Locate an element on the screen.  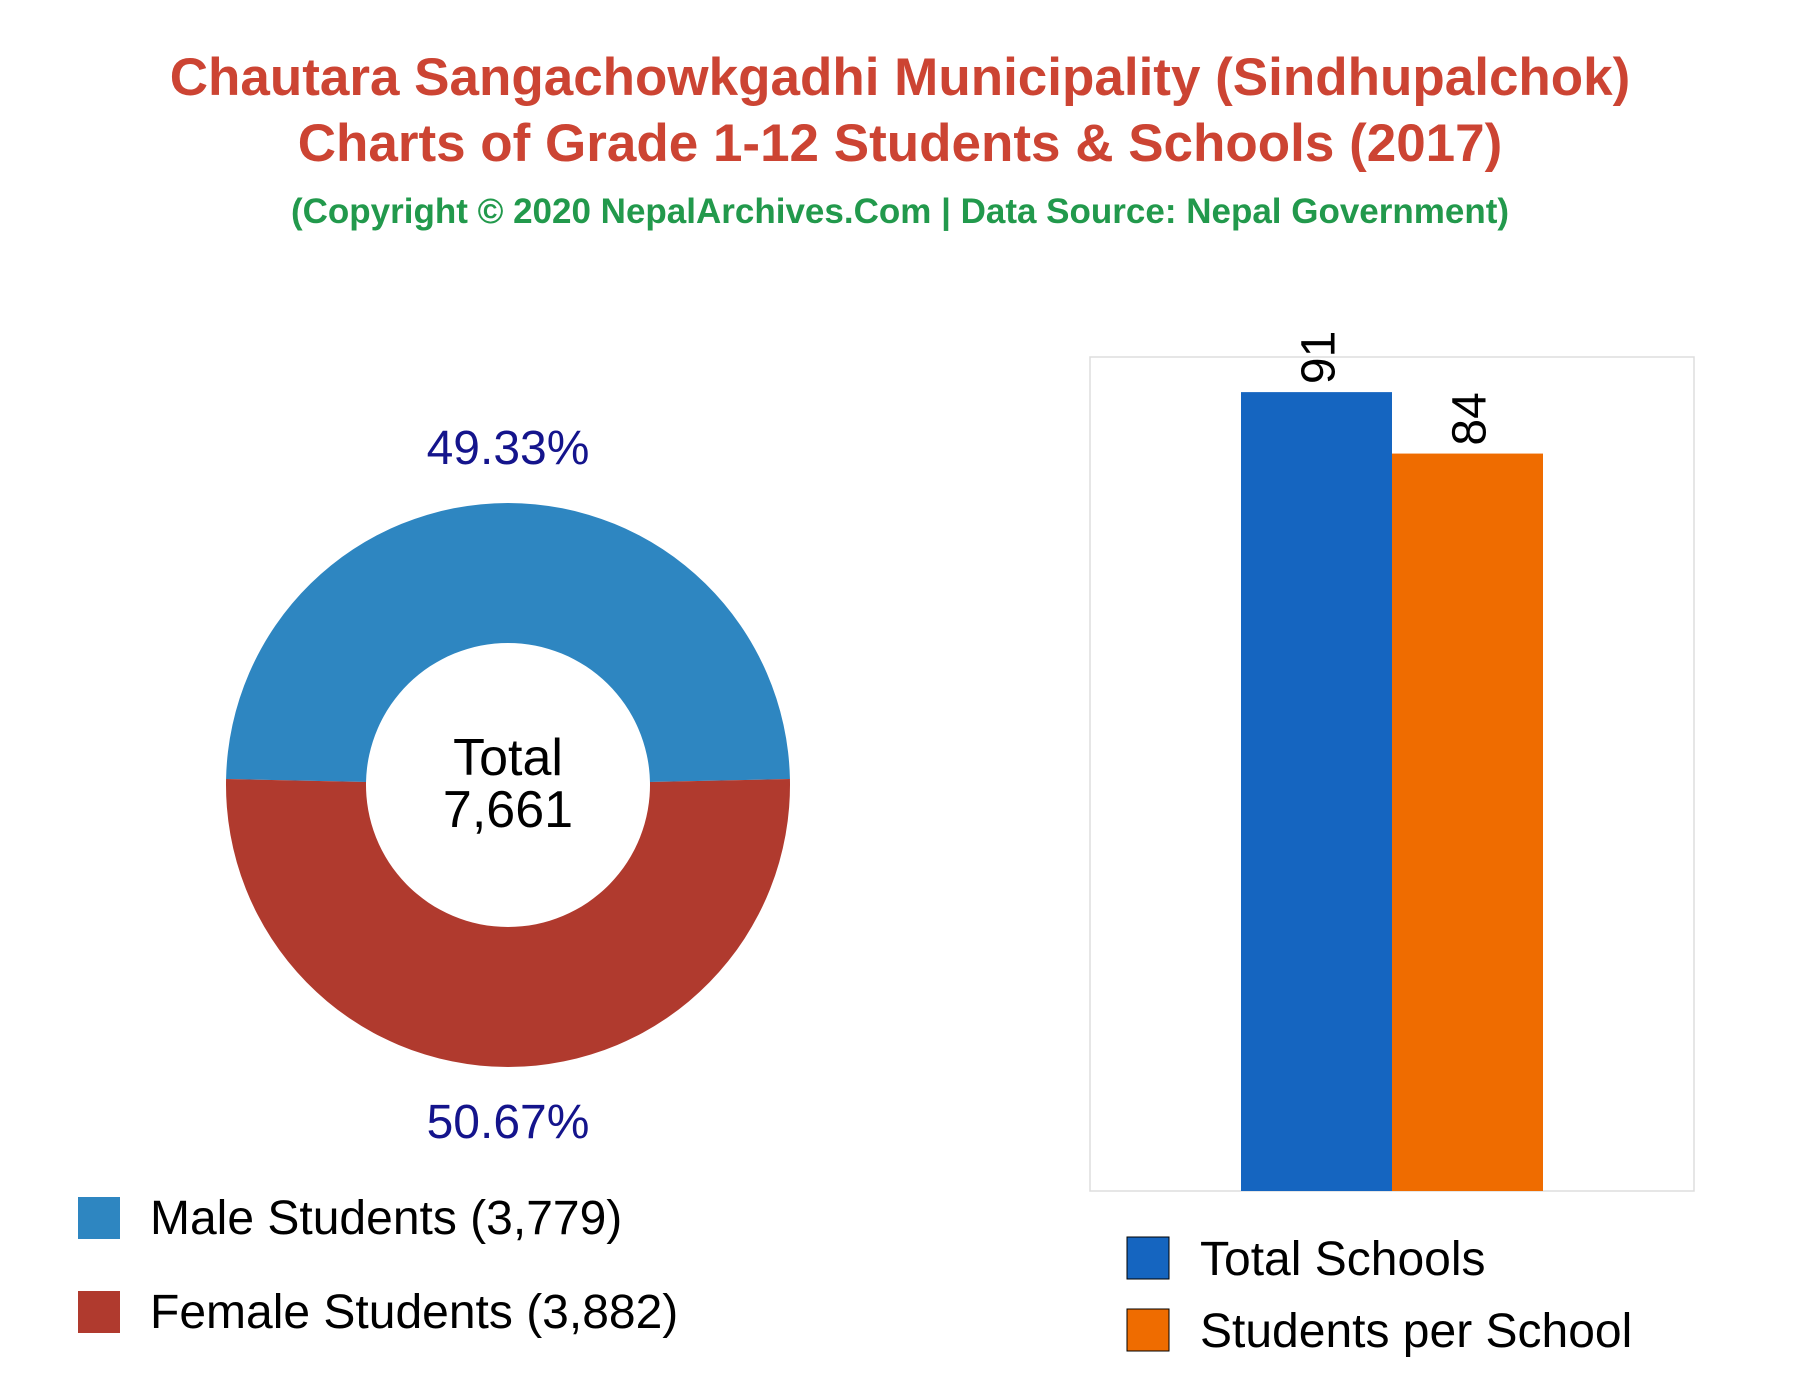
bar-value-students-per-school: 84 is located at coordinates (1470, 418).